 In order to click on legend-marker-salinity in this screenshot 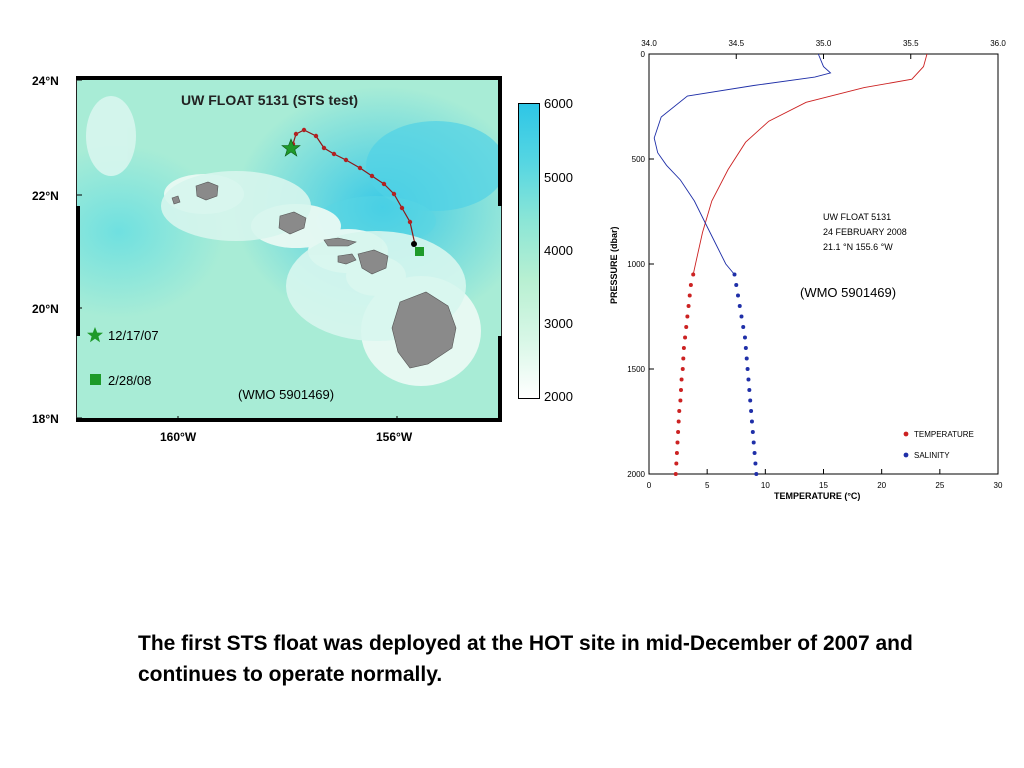, I will do `click(906, 455)`.